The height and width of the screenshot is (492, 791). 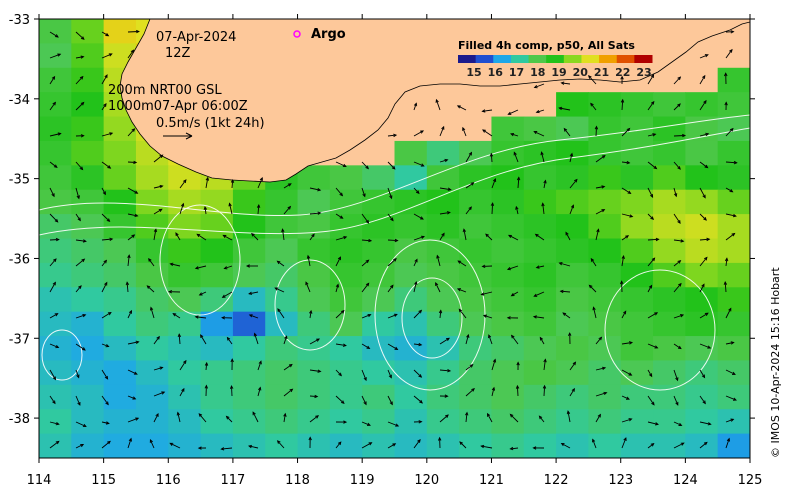 What do you see at coordinates (328, 34) in the screenshot?
I see `argo-label: Argo` at bounding box center [328, 34].